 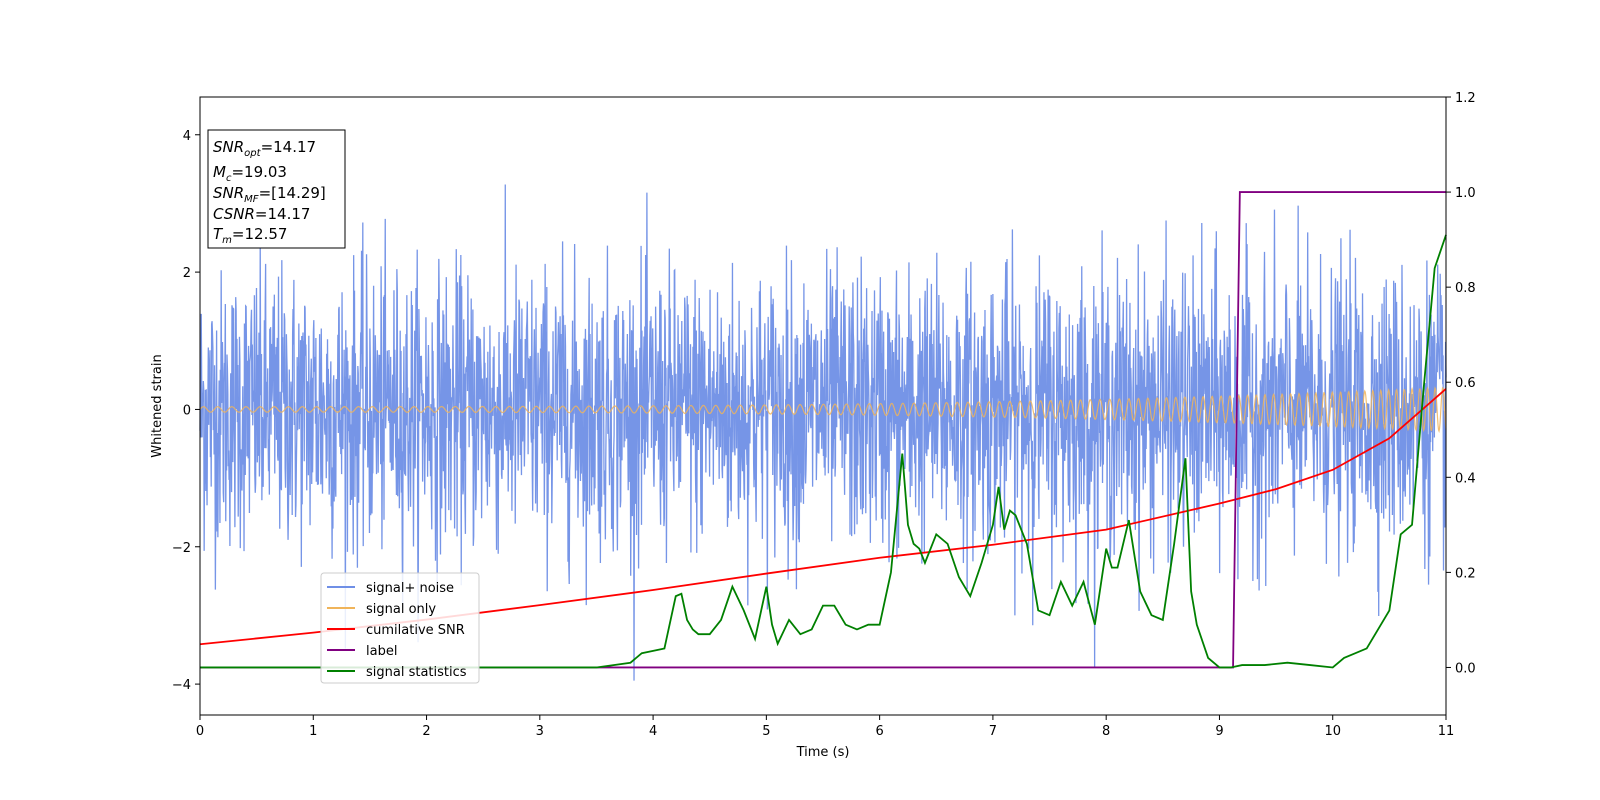 I want to click on y-tick-label: 0, so click(x=187, y=410).